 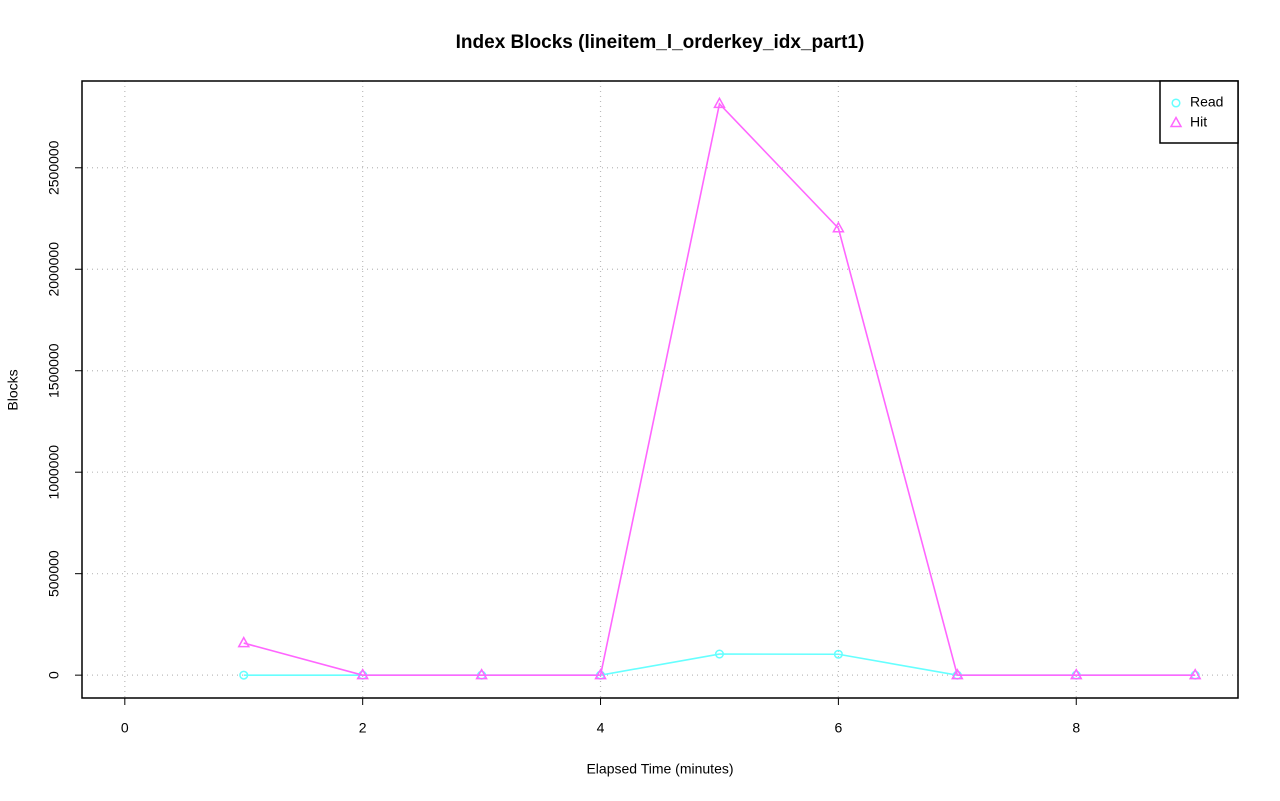 What do you see at coordinates (1076, 728) in the screenshot?
I see `x-tick-label: 8` at bounding box center [1076, 728].